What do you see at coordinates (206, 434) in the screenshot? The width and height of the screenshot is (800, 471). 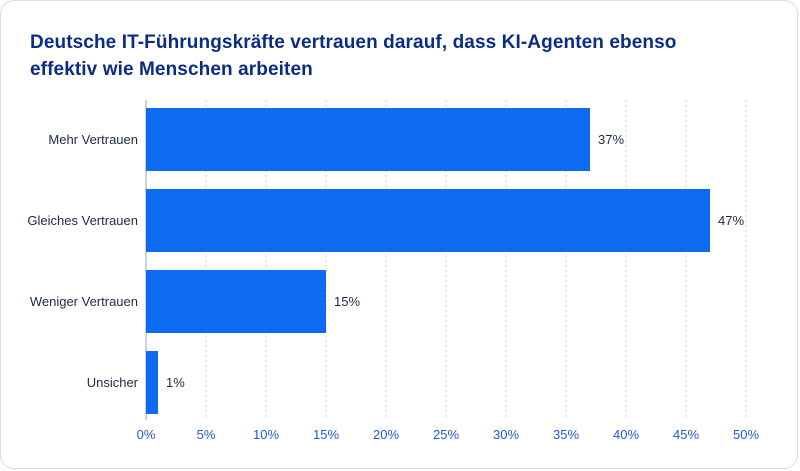 I see `x-tick-label: 5%` at bounding box center [206, 434].